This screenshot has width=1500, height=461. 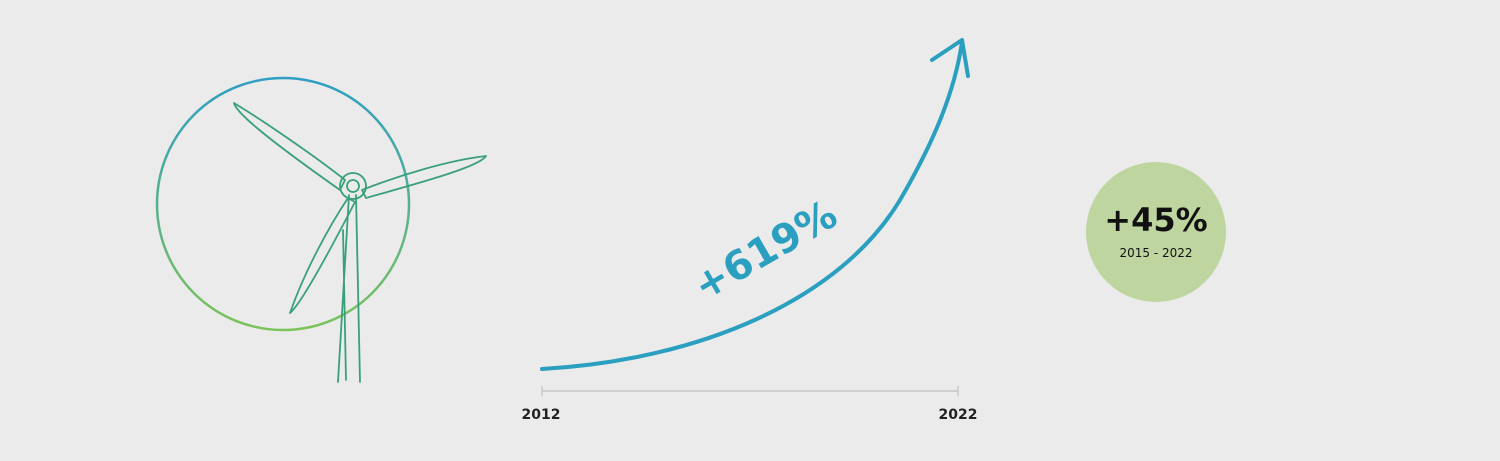 I want to click on hub, so click(x=353, y=186).